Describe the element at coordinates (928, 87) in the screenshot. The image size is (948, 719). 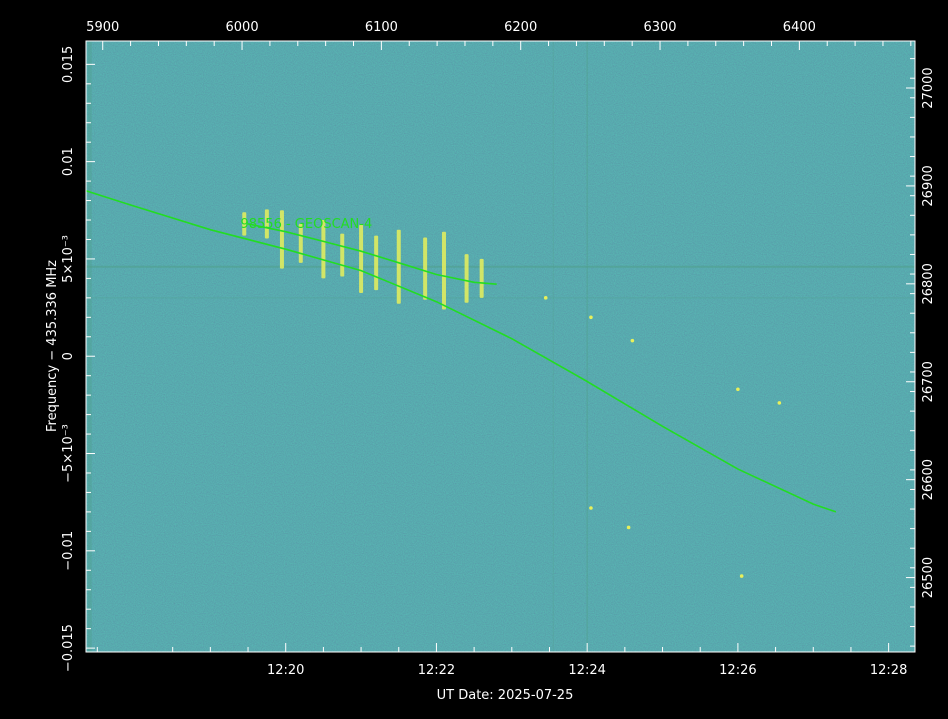
I see `y-right-tick-label: 27000` at that location.